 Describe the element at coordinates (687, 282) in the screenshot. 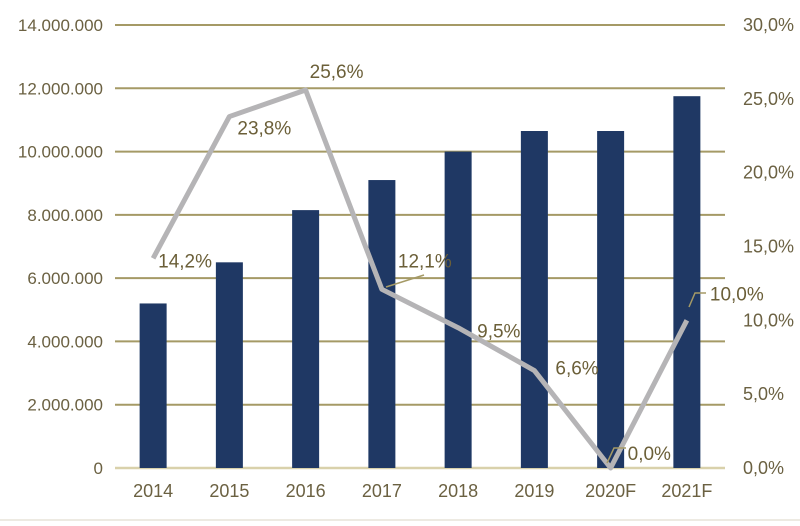

I see `bar-2021F` at that location.